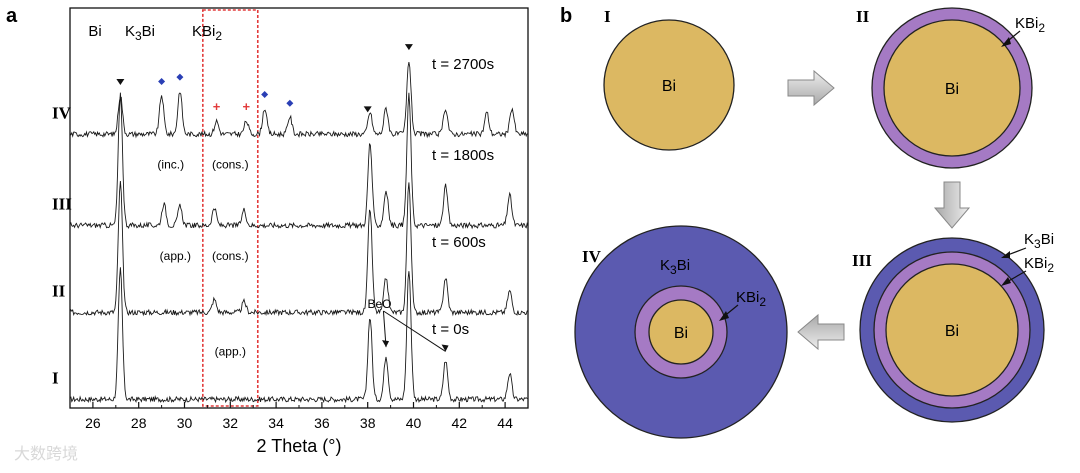 This screenshot has width=1080, height=473. What do you see at coordinates (322, 423) in the screenshot?
I see `x-tick-label: 36` at bounding box center [322, 423].